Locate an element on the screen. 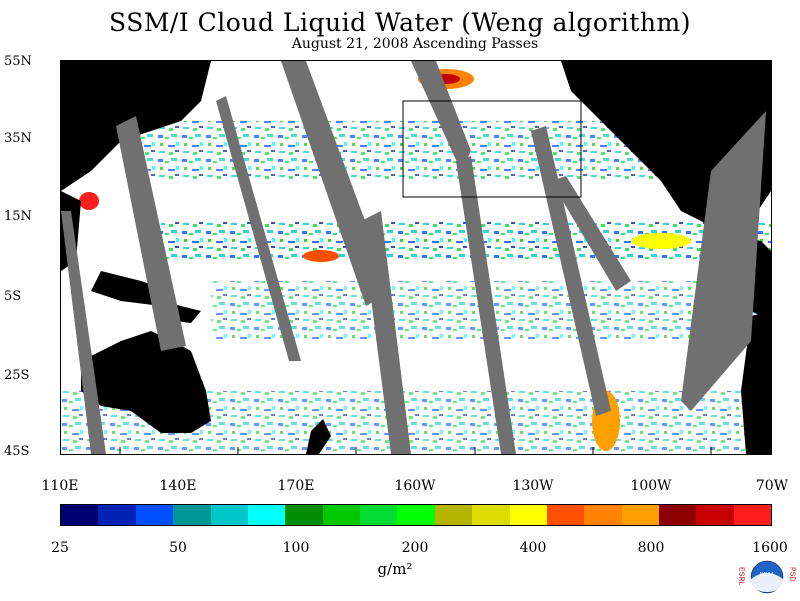  noaa-logo-wave is located at coordinates (767, 582).